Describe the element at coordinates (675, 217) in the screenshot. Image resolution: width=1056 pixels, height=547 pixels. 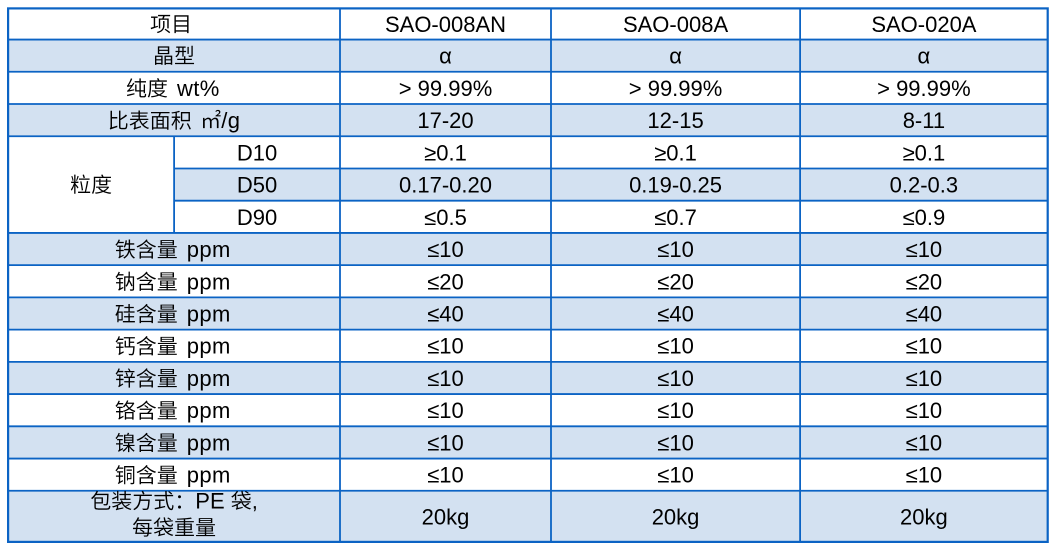
I see `svg-text: ≤0.7` at that location.